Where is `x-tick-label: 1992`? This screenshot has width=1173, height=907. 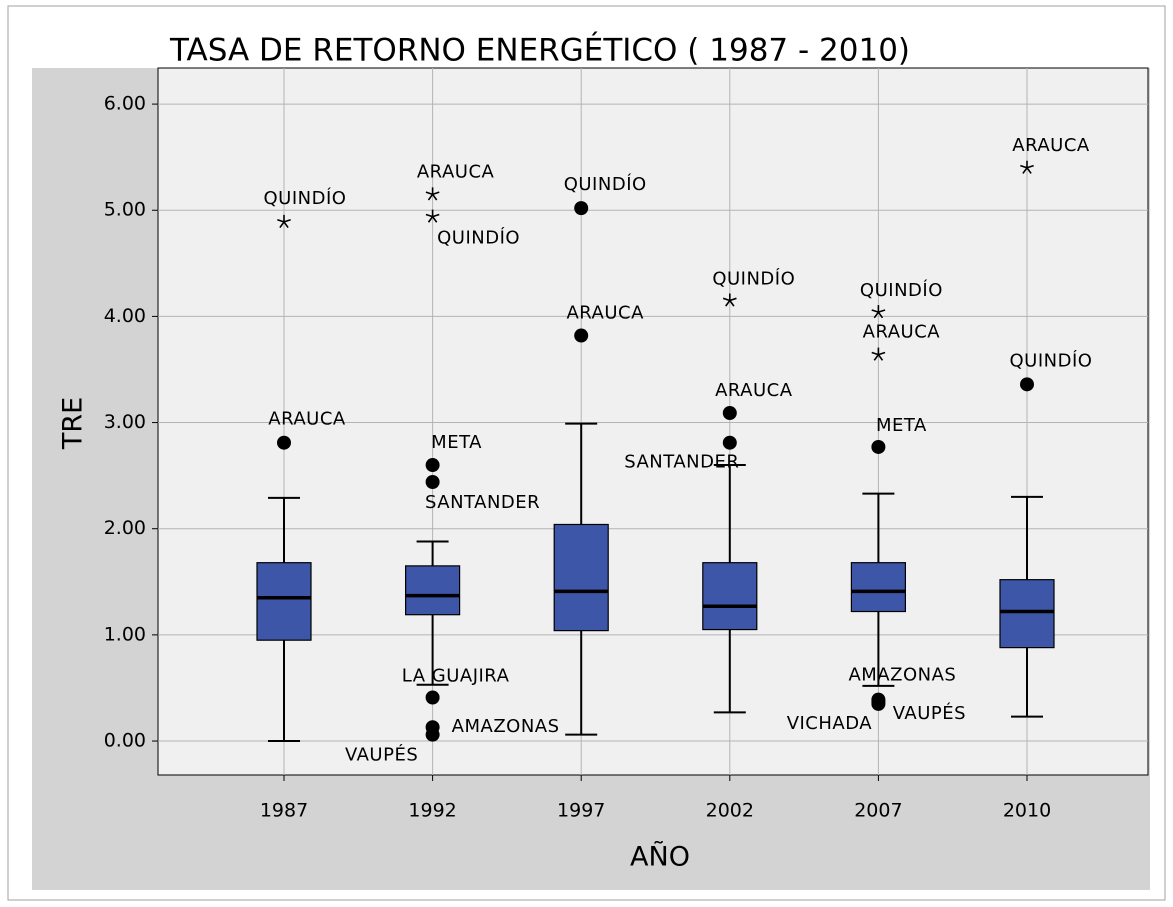 x-tick-label: 1992 is located at coordinates (432, 811).